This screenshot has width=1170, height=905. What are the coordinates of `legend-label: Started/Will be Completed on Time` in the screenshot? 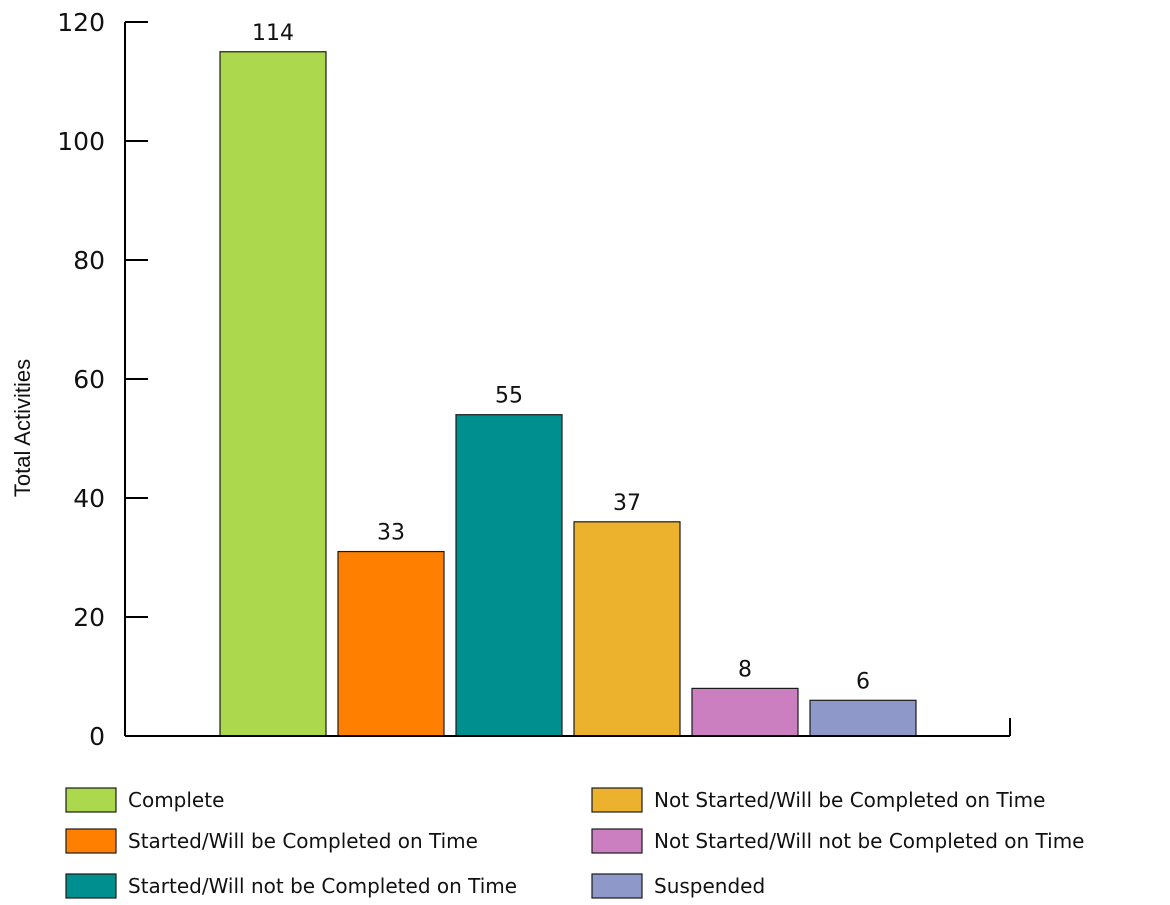 It's located at (303, 841).